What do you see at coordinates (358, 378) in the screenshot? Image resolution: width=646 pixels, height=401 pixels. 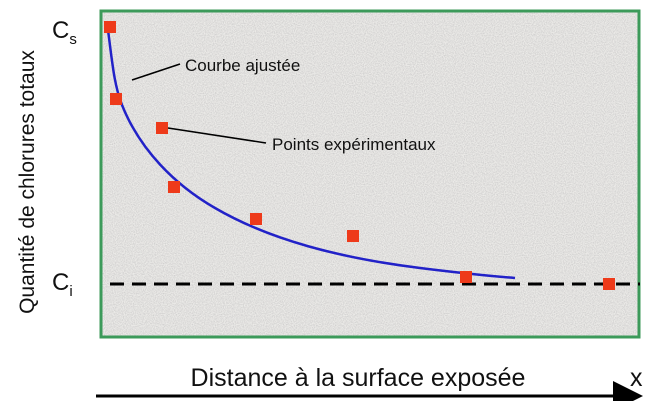 I see `x-axis-label: Distance à la surface exposée` at bounding box center [358, 378].